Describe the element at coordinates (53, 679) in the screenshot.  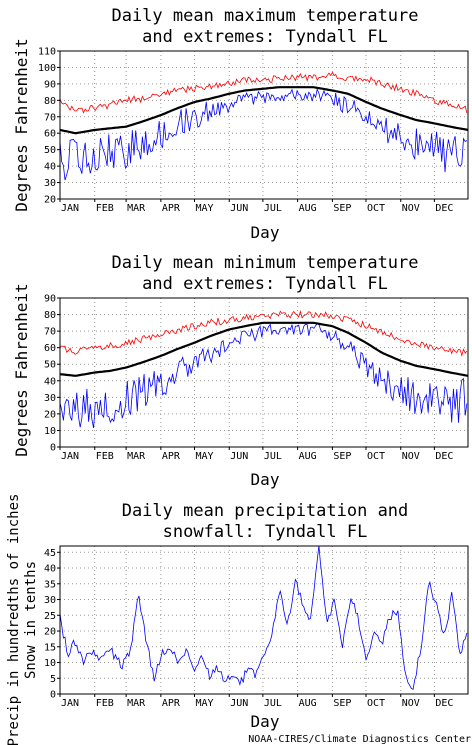
I see `y-tick-label: 5` at that location.